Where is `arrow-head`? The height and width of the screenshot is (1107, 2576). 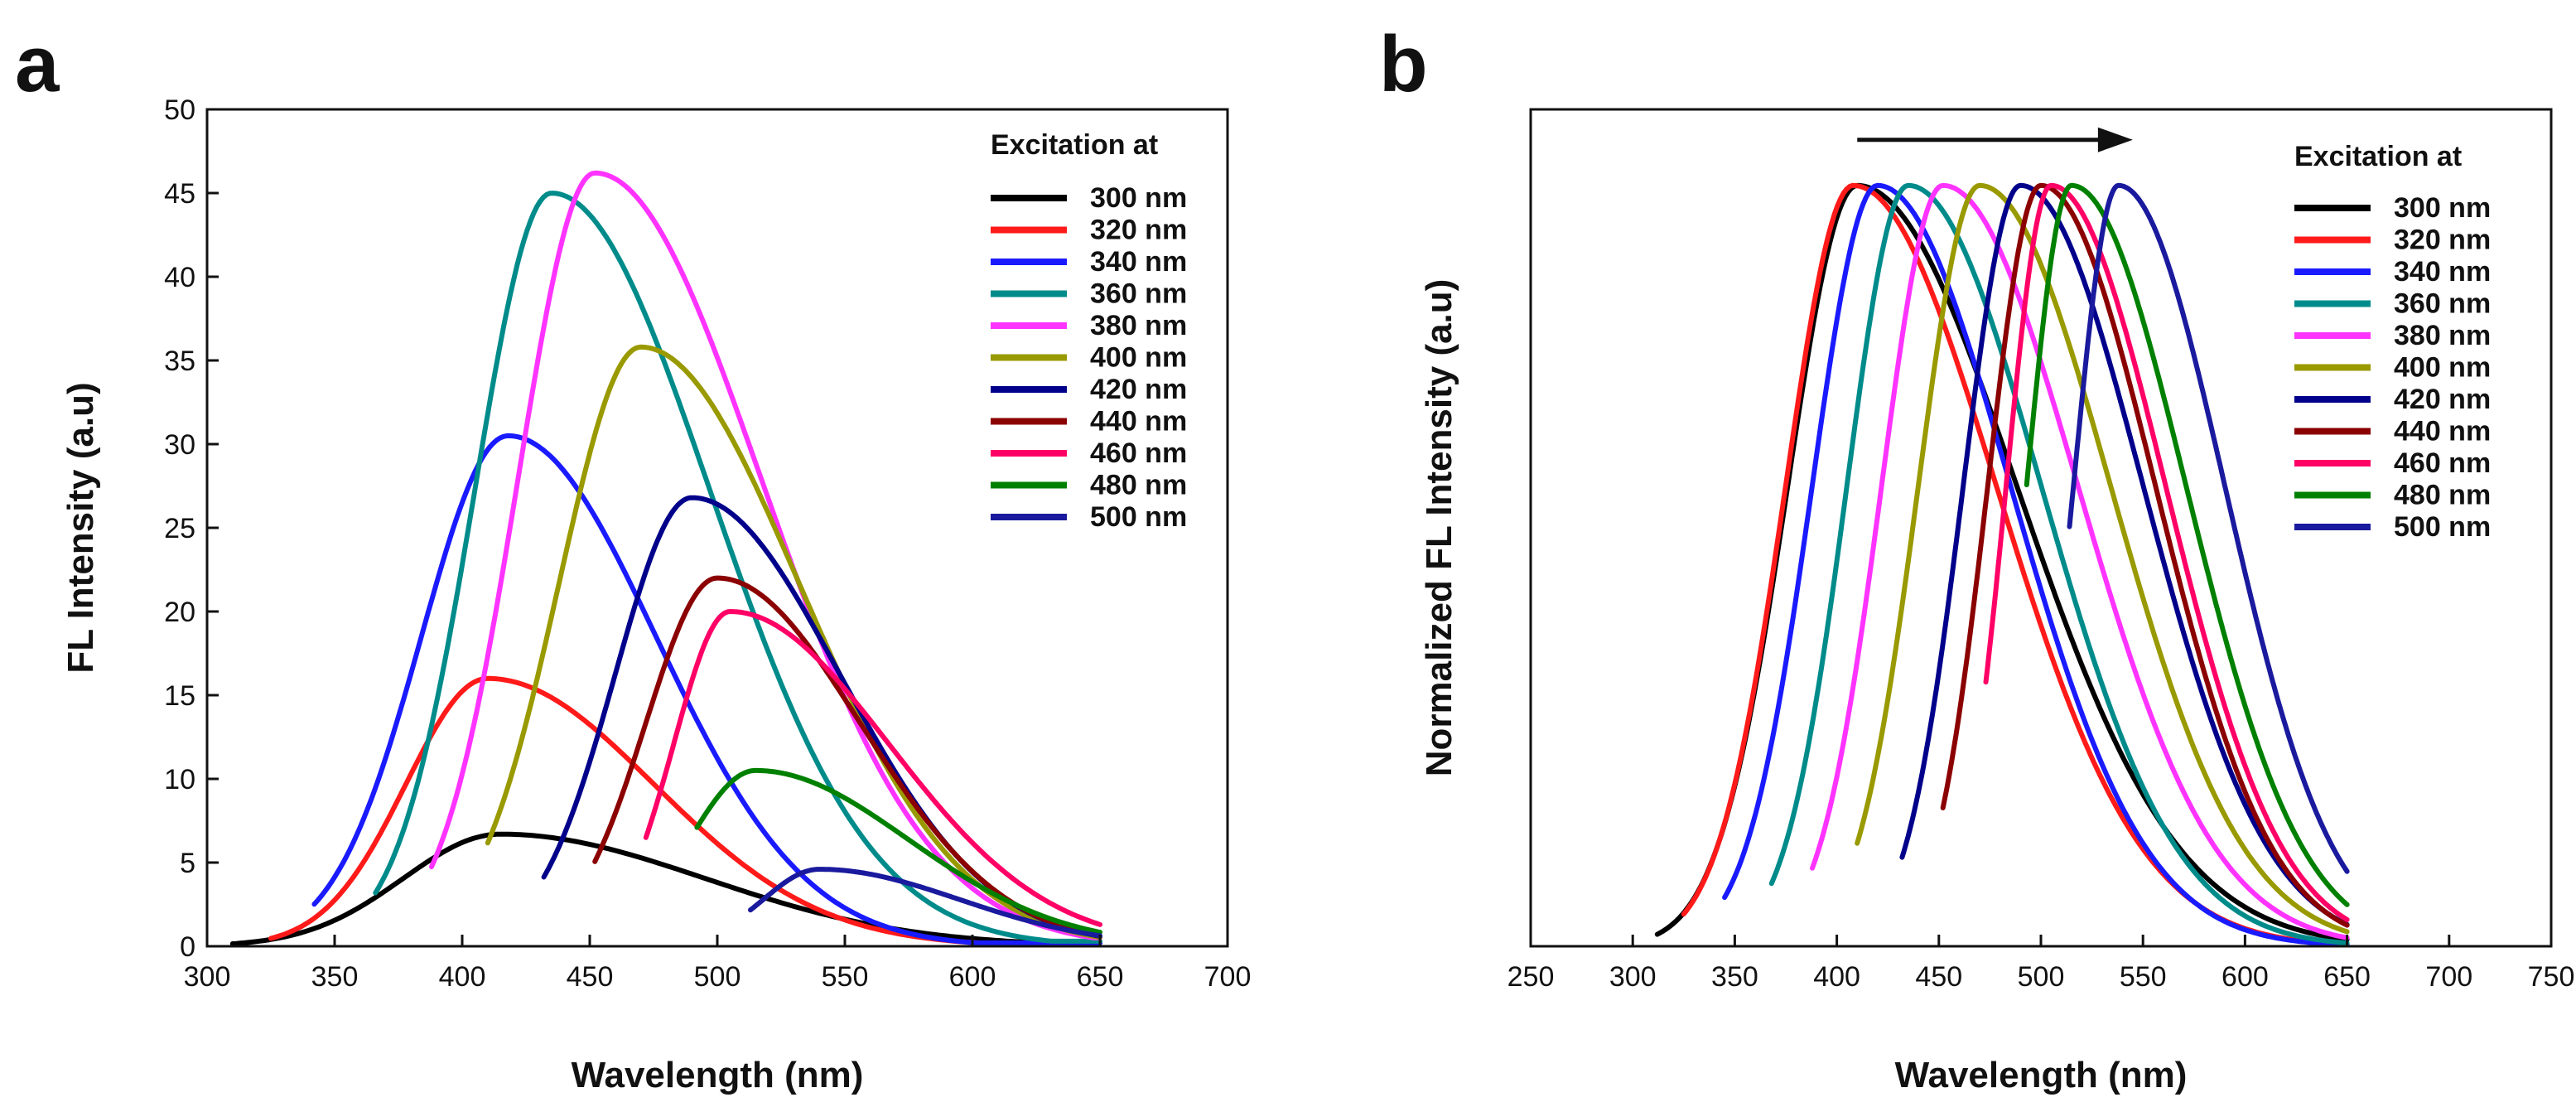
arrow-head is located at coordinates (2115, 140).